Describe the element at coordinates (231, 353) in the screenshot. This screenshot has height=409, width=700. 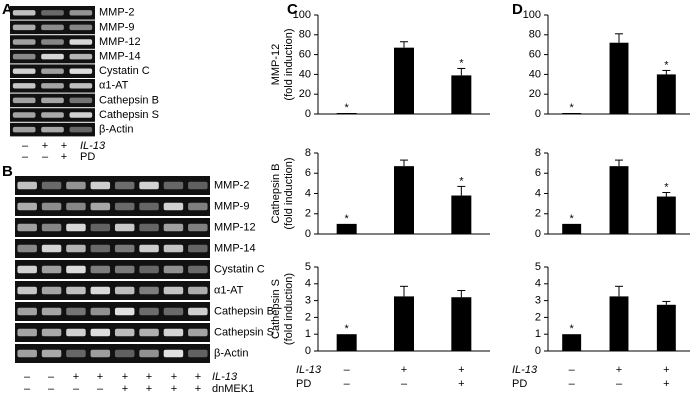
I see `band-label: β-Actin` at that location.